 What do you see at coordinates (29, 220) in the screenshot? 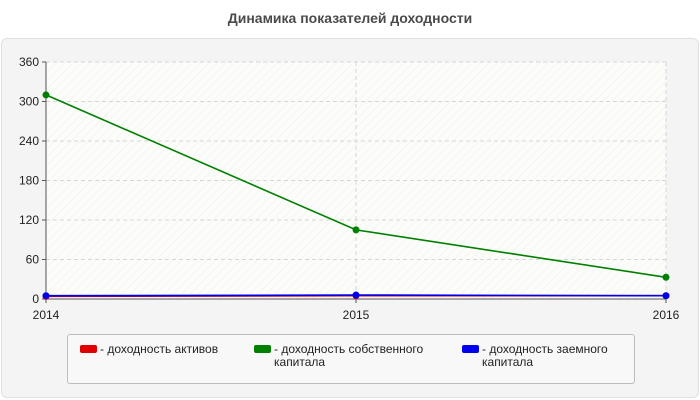
I see `y-tick-label: 120` at bounding box center [29, 220].